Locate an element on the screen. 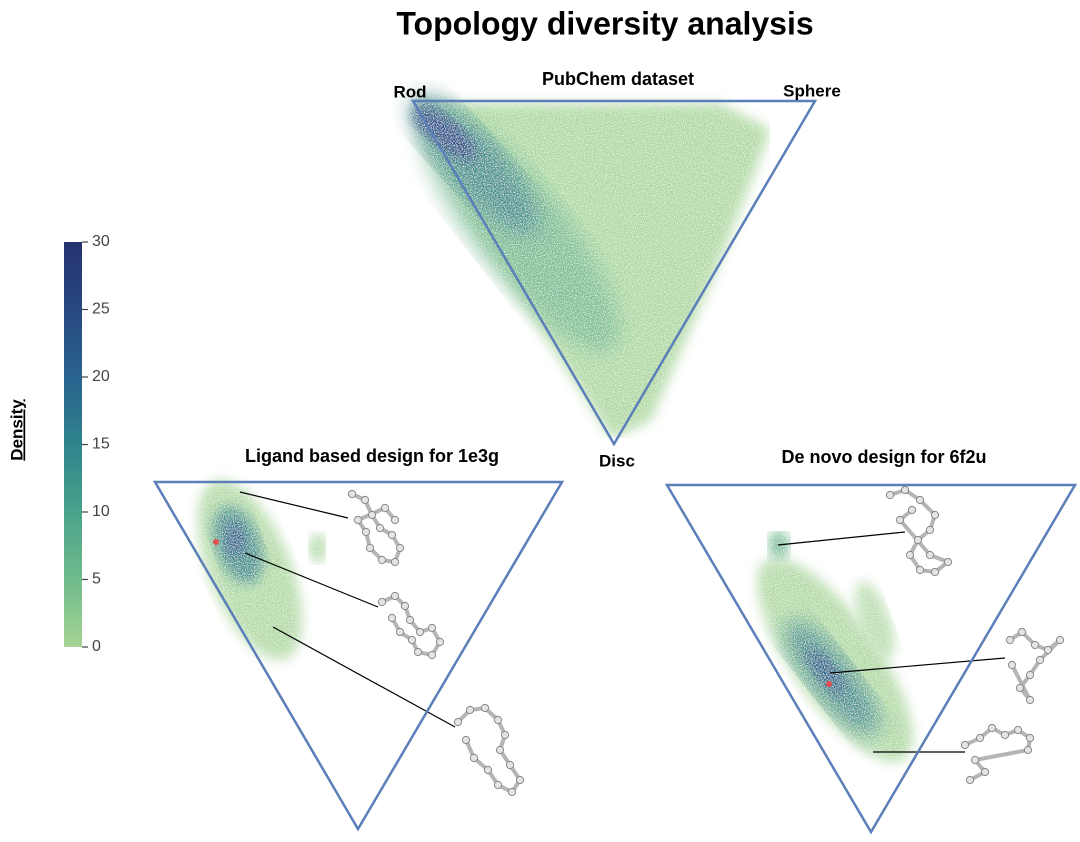 Image resolution: width=1080 pixels, height=842 pixels. colorbar-tick-label: 20 is located at coordinates (101, 376).